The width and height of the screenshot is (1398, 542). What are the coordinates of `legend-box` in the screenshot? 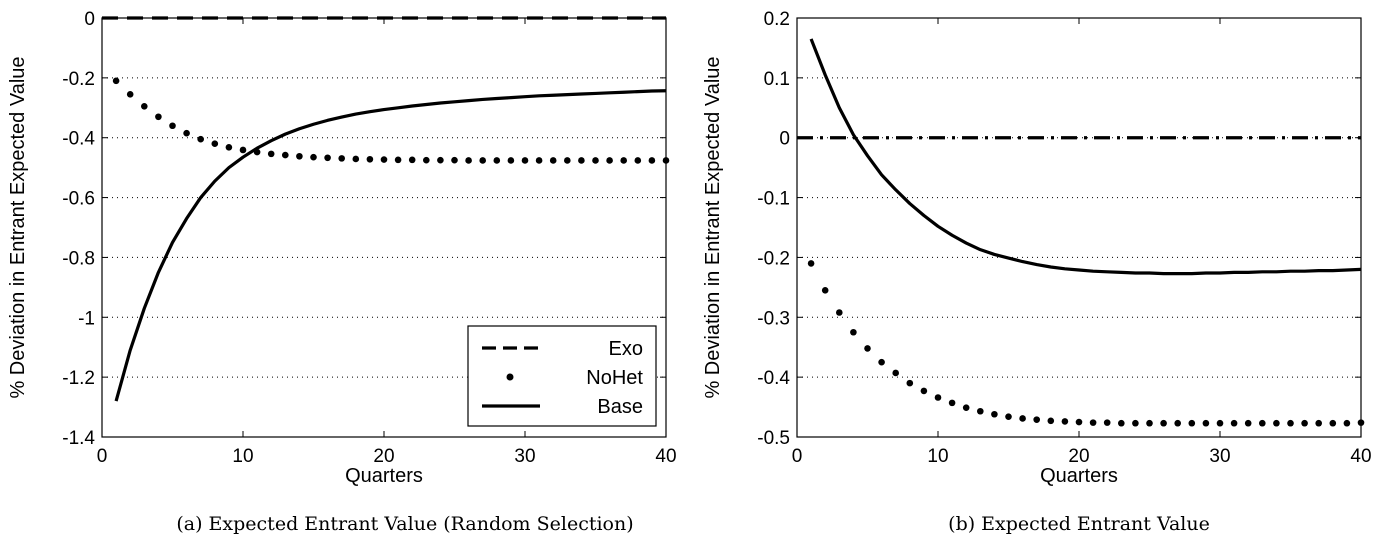 It's located at (562, 376).